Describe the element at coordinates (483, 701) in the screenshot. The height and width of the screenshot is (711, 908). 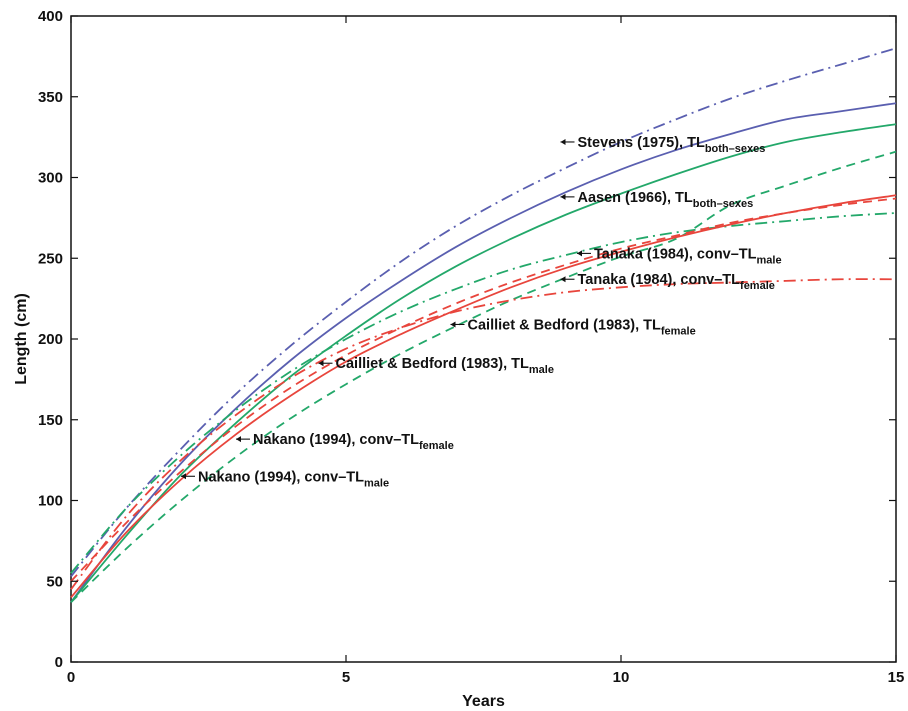
I see `x-axis-title: Years` at that location.